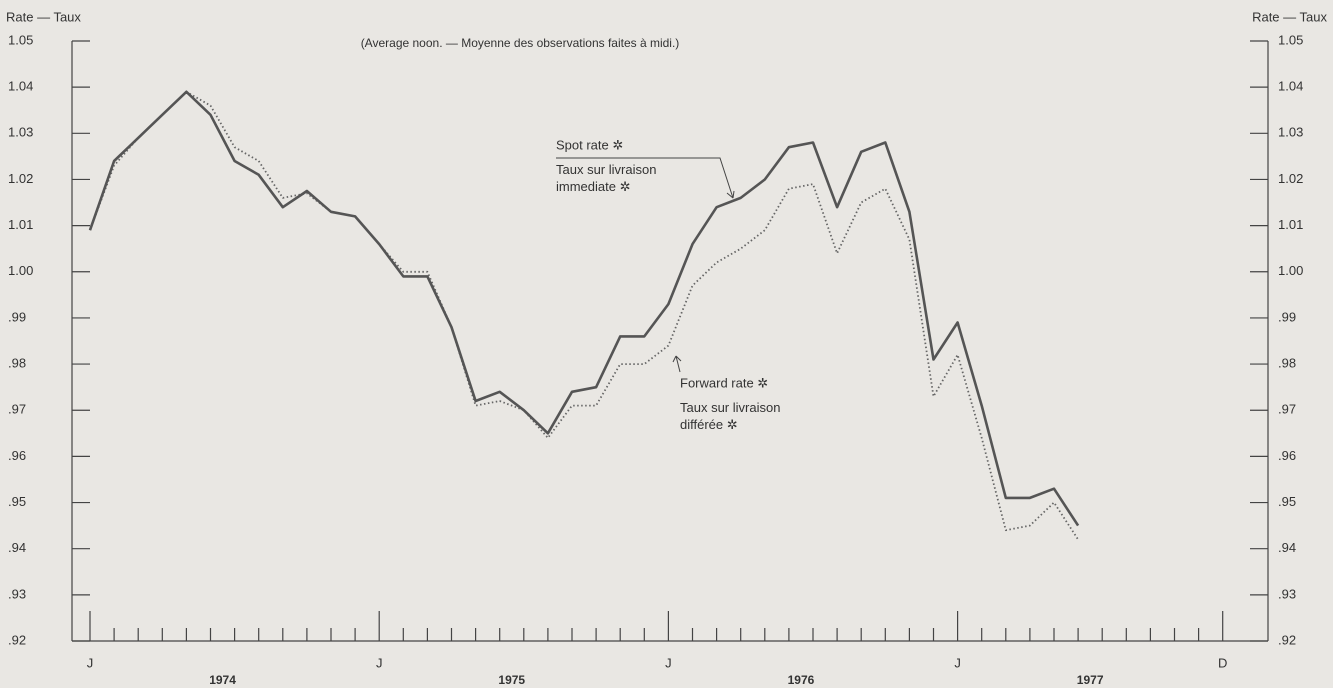 The image size is (1333, 688). I want to click on y2-tick-label: 1.01, so click(1290, 224).